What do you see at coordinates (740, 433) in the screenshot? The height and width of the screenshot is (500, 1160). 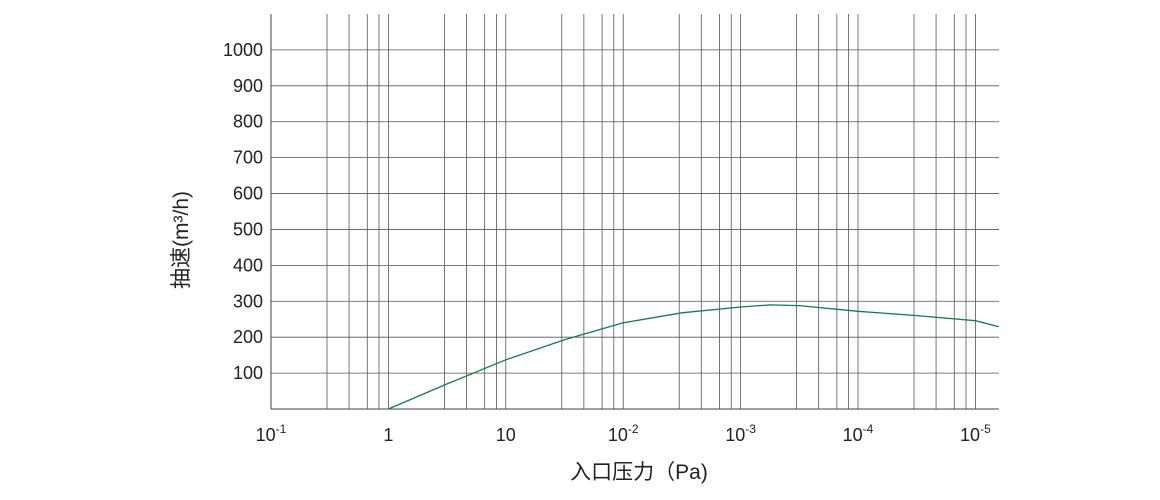 I see `x-tick-label: 10⁻³` at bounding box center [740, 433].